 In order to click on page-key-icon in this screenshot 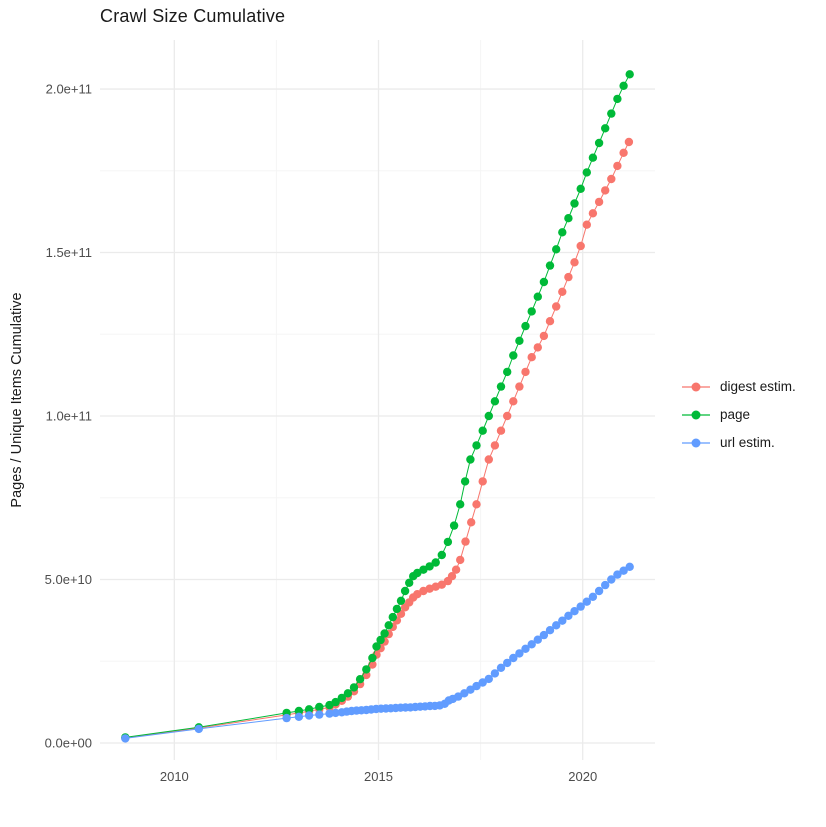, I will do `click(696, 414)`.